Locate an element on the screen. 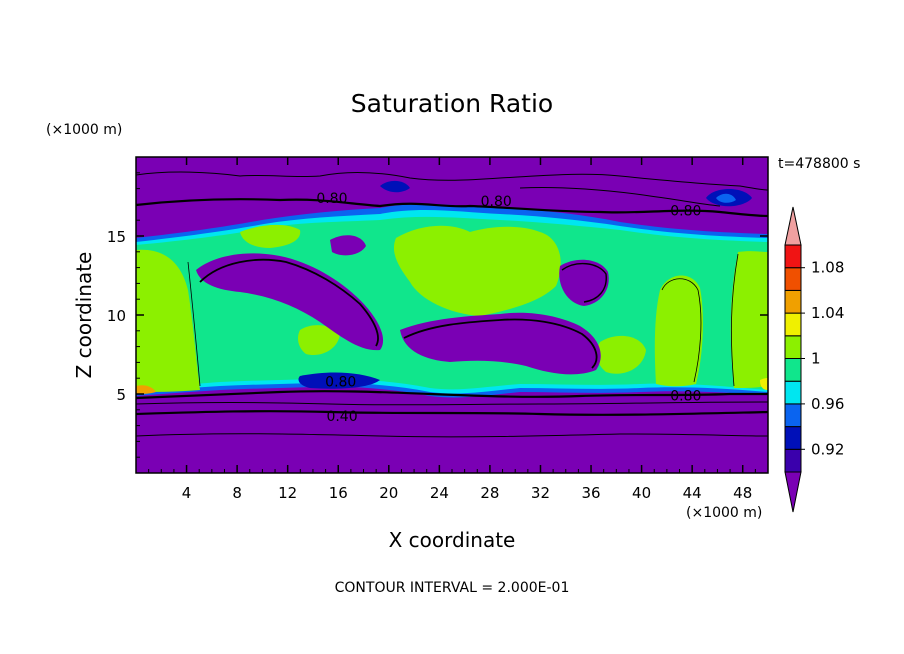 Image resolution: width=904 pixels, height=654 pixels. colorbar-tick-label: 1.04 is located at coordinates (827, 313).